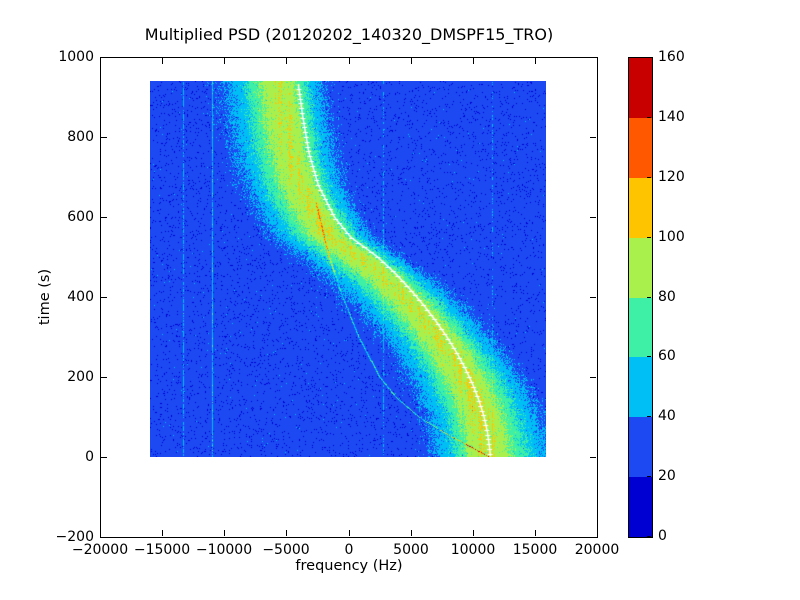  Describe the element at coordinates (286, 550) in the screenshot. I see `x-tick-label: −5000` at that location.